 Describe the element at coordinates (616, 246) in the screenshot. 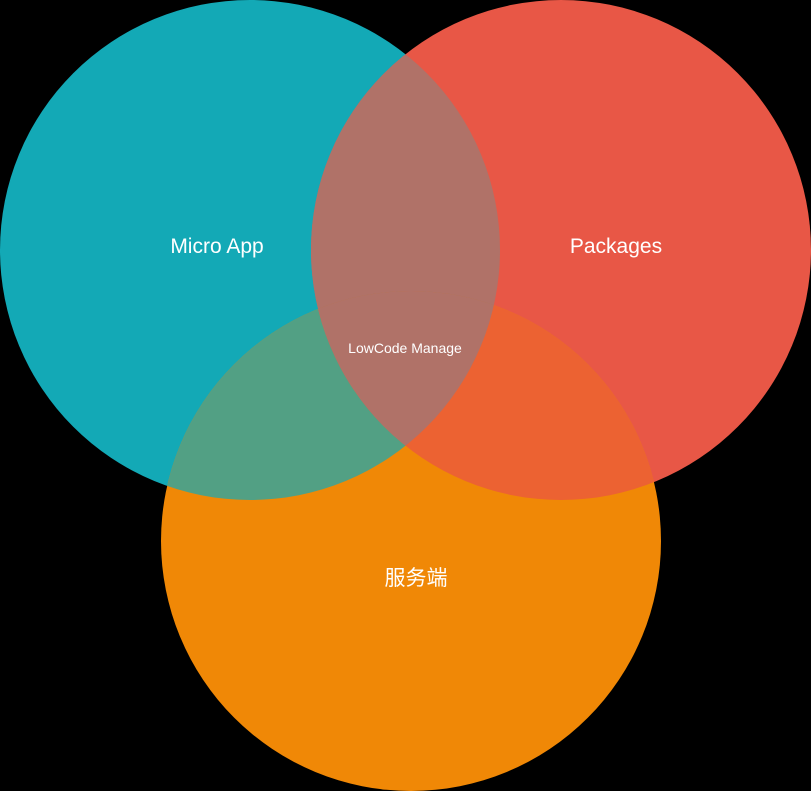

I see `packages-label: Packages` at that location.